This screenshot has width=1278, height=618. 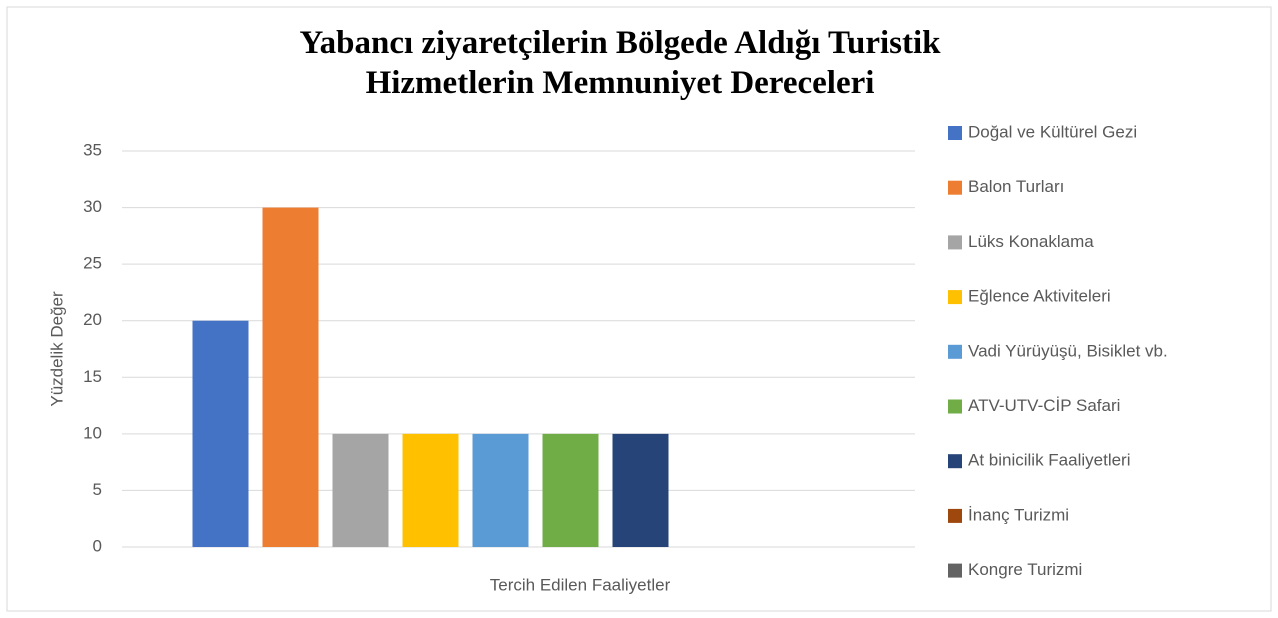 I want to click on legend-label: Eğlence Aktiviteleri, so click(x=1039, y=296).